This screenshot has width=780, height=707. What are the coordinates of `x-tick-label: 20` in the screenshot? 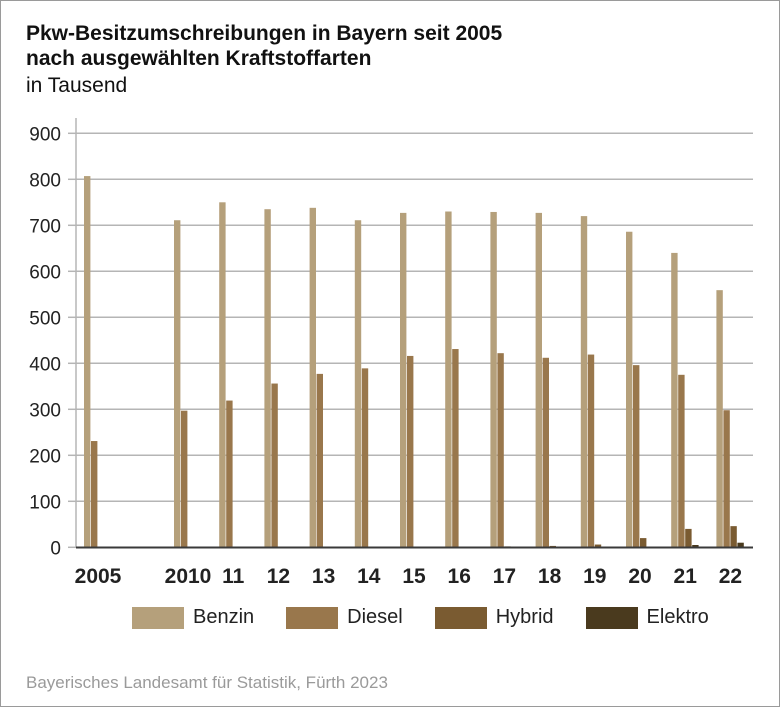 It's located at (639, 576).